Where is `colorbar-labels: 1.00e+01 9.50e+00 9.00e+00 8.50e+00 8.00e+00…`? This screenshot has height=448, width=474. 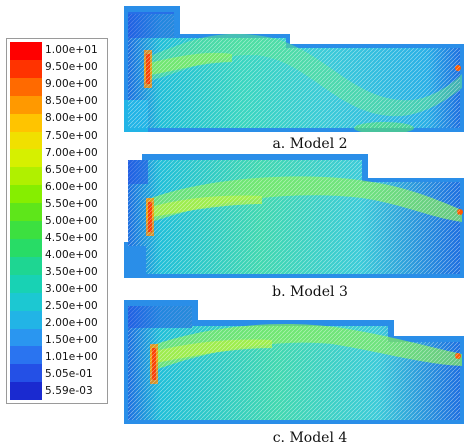
colorbar-labels: 1.00e+01 9.50e+00 9.00e+00 8.50e+00 8.00e+00… is located at coordinates (76, 221).